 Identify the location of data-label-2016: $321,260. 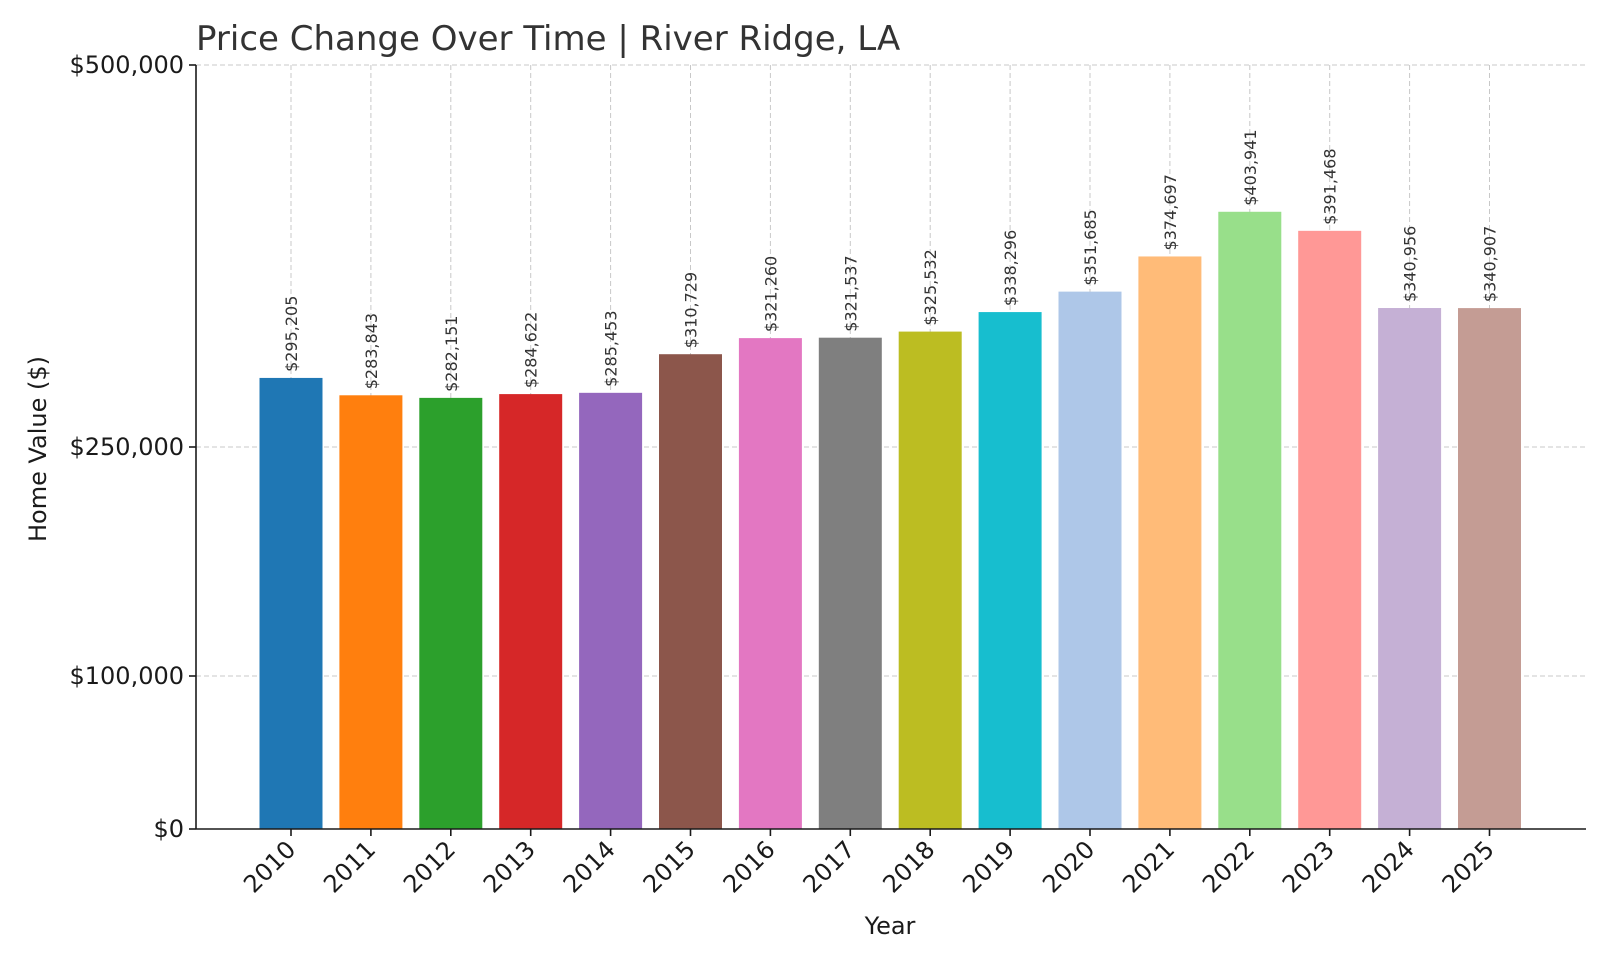
(770, 294).